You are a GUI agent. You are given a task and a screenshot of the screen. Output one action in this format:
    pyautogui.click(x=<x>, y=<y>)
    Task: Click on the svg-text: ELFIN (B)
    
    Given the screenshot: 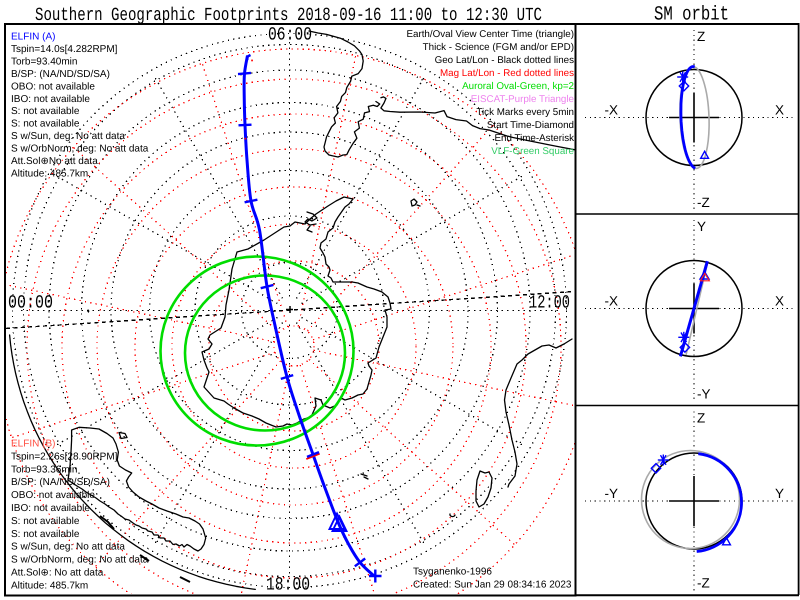 What is the action you would take?
    pyautogui.click(x=33, y=444)
    